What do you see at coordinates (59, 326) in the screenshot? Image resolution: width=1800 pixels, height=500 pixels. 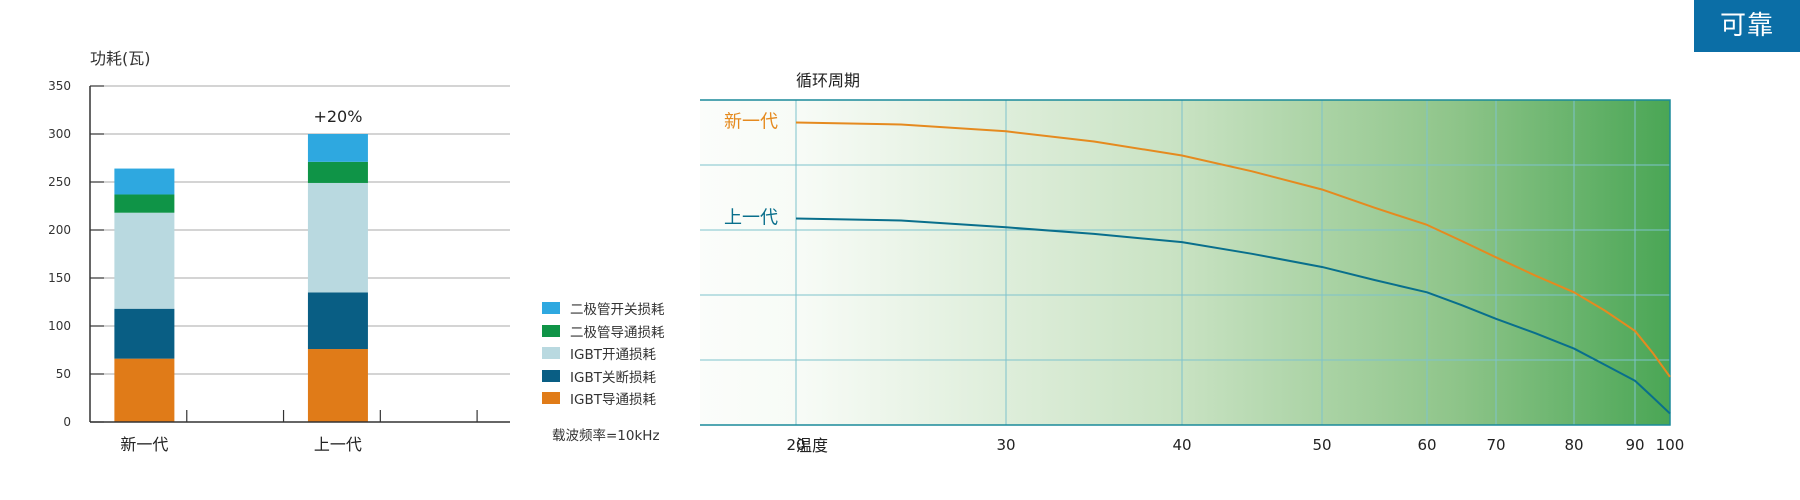 I see `bar-y-tick-label: 100` at bounding box center [59, 326].